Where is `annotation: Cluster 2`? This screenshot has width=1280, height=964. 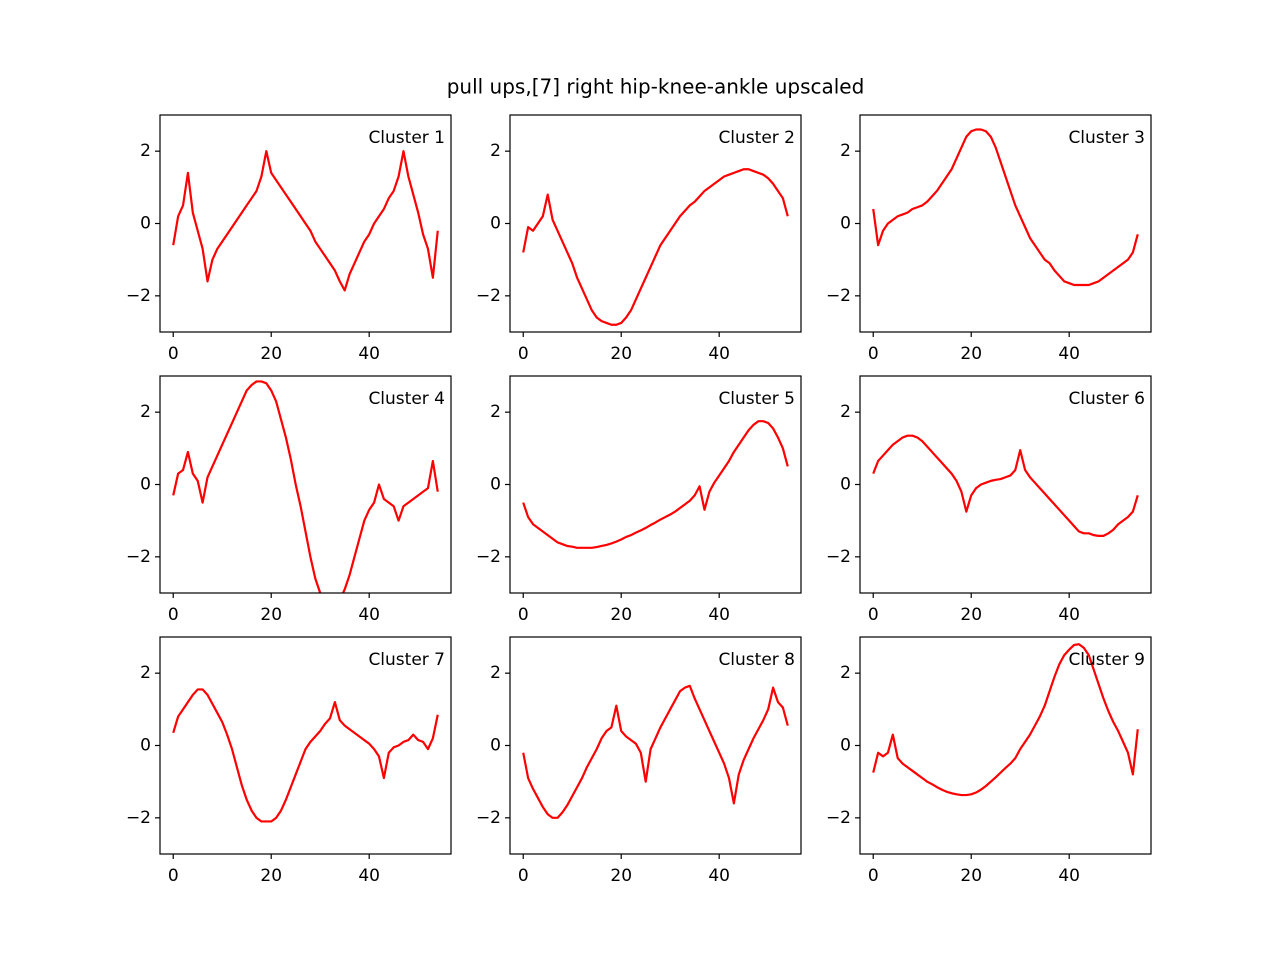 annotation: Cluster 2 is located at coordinates (756, 138).